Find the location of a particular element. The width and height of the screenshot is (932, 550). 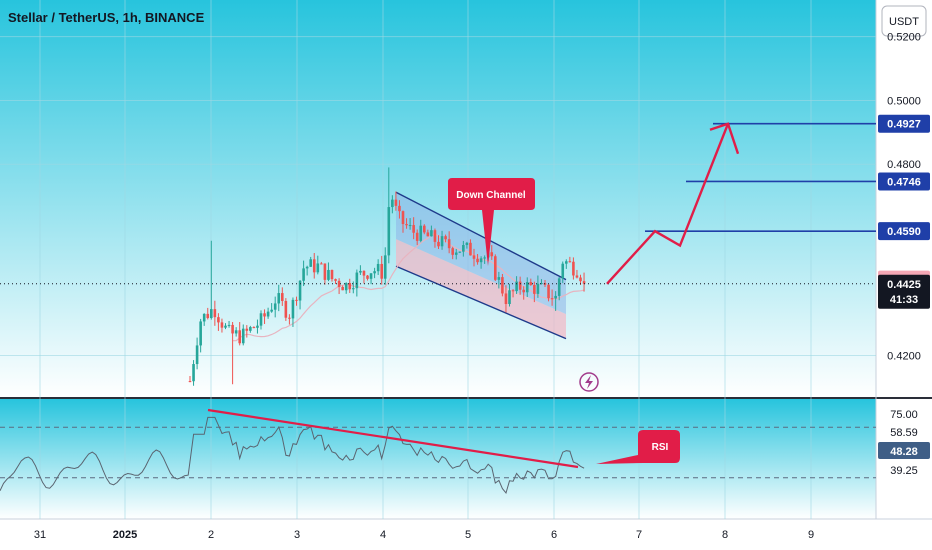

marked-price-label: 0.4927 is located at coordinates (904, 125).